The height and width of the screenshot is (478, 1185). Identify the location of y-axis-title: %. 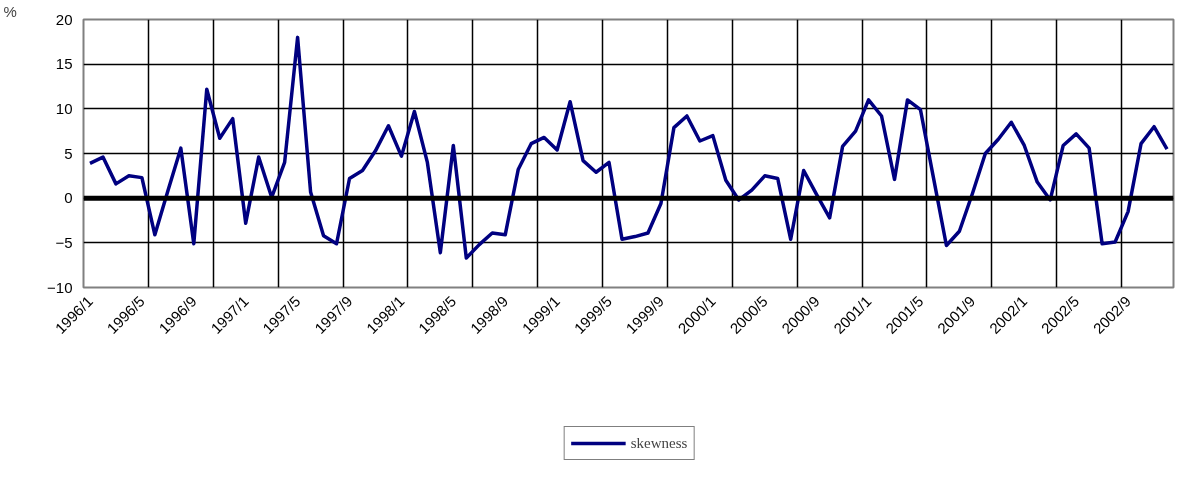
(10, 11).